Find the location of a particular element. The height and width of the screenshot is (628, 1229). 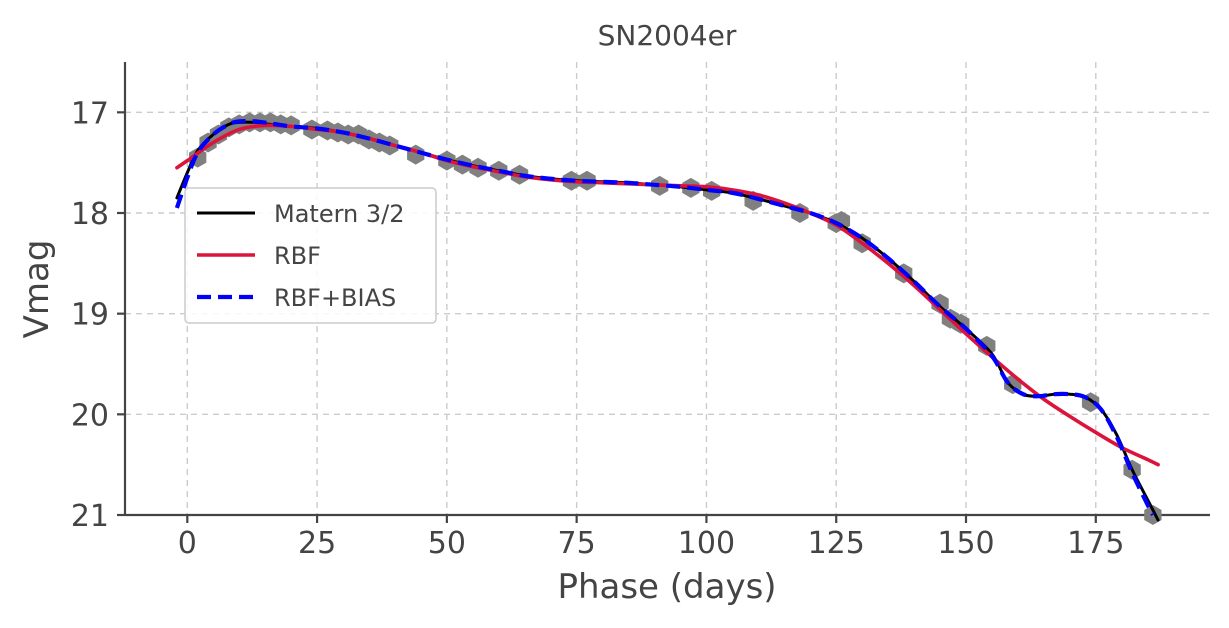

x-tick-label: 150 is located at coordinates (965, 543).